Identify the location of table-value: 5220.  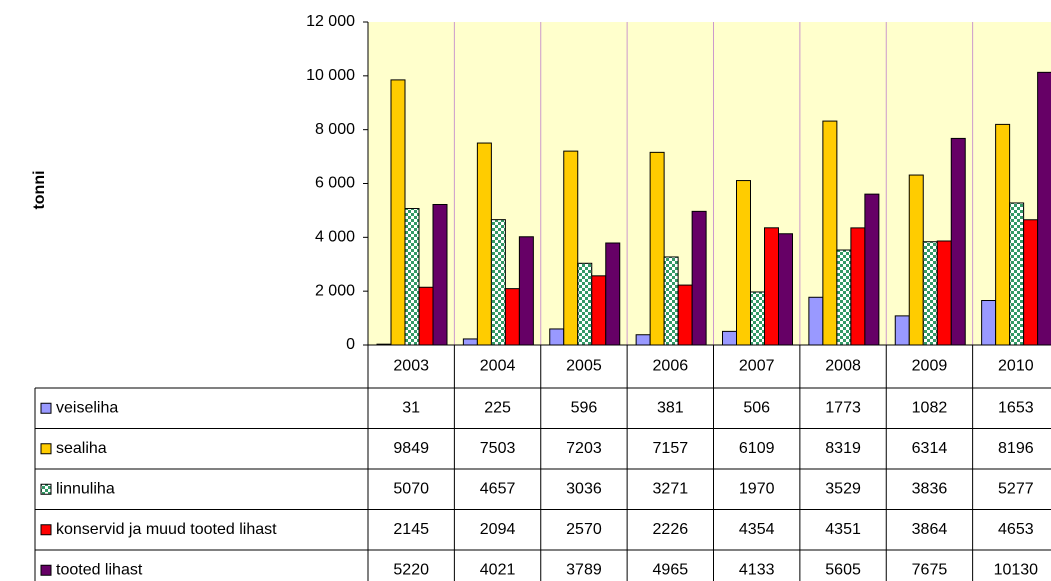
(411, 569).